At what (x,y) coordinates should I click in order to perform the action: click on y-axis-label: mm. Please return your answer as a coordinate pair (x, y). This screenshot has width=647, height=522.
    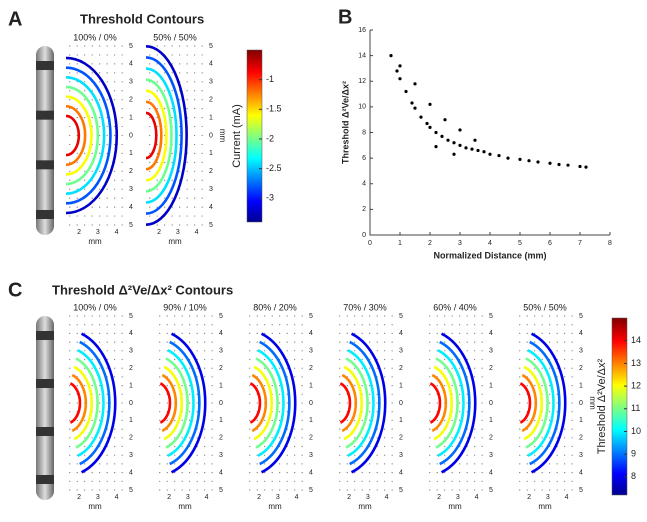
    Looking at the image, I should click on (592, 403).